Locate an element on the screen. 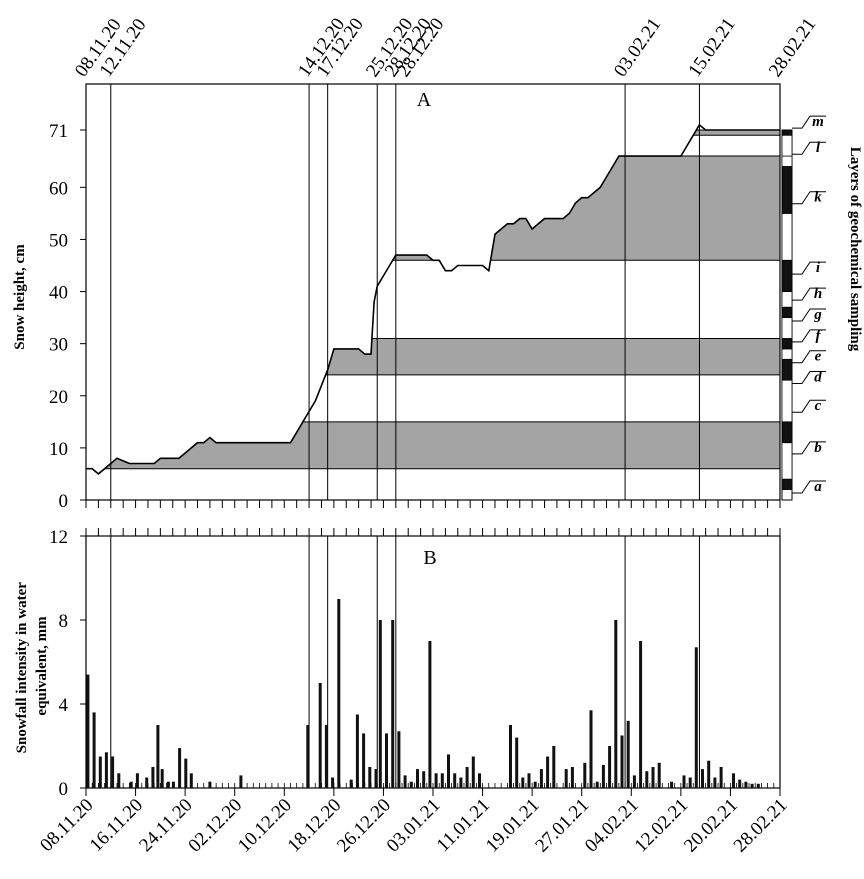  panel-a-y-axis-label: Snow height, cm is located at coordinates (20, 297).